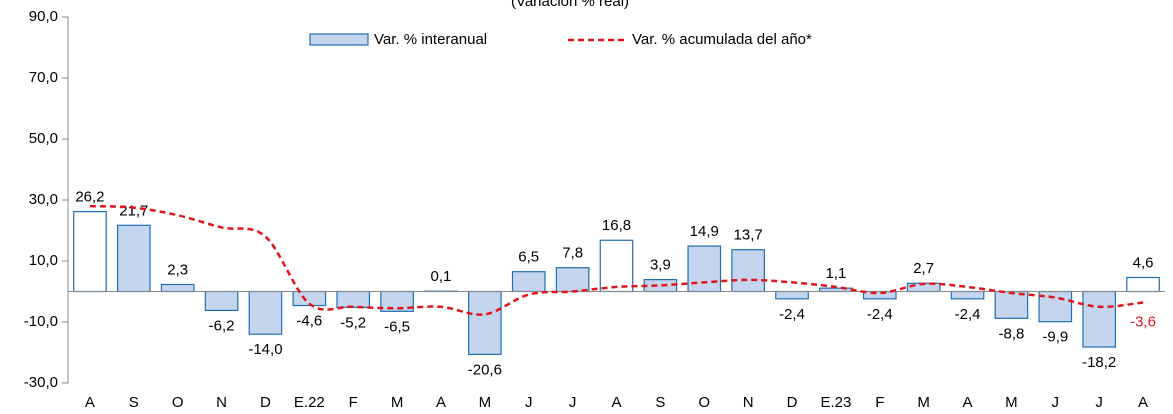 This screenshot has width=1173, height=414. I want to click on y-tick-label: 10,0, so click(43, 260).